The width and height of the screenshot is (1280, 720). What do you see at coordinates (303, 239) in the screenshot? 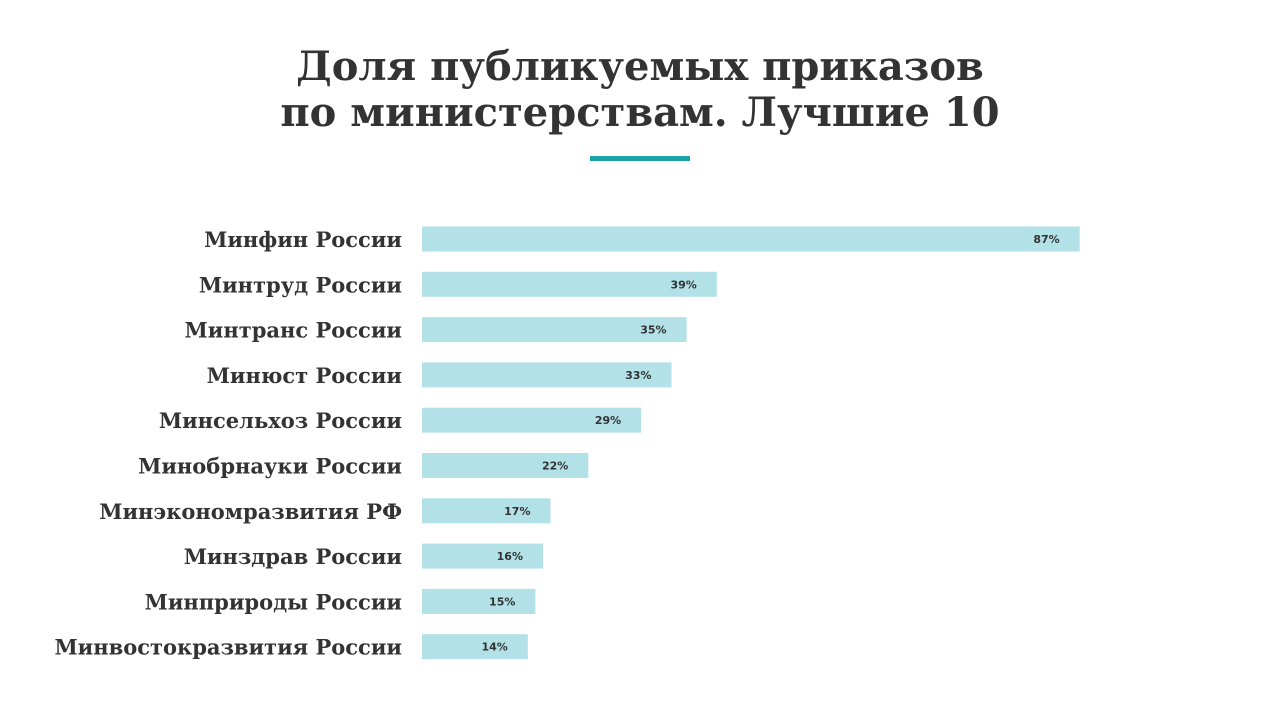
I see `category-label-1: Минфин России` at bounding box center [303, 239].